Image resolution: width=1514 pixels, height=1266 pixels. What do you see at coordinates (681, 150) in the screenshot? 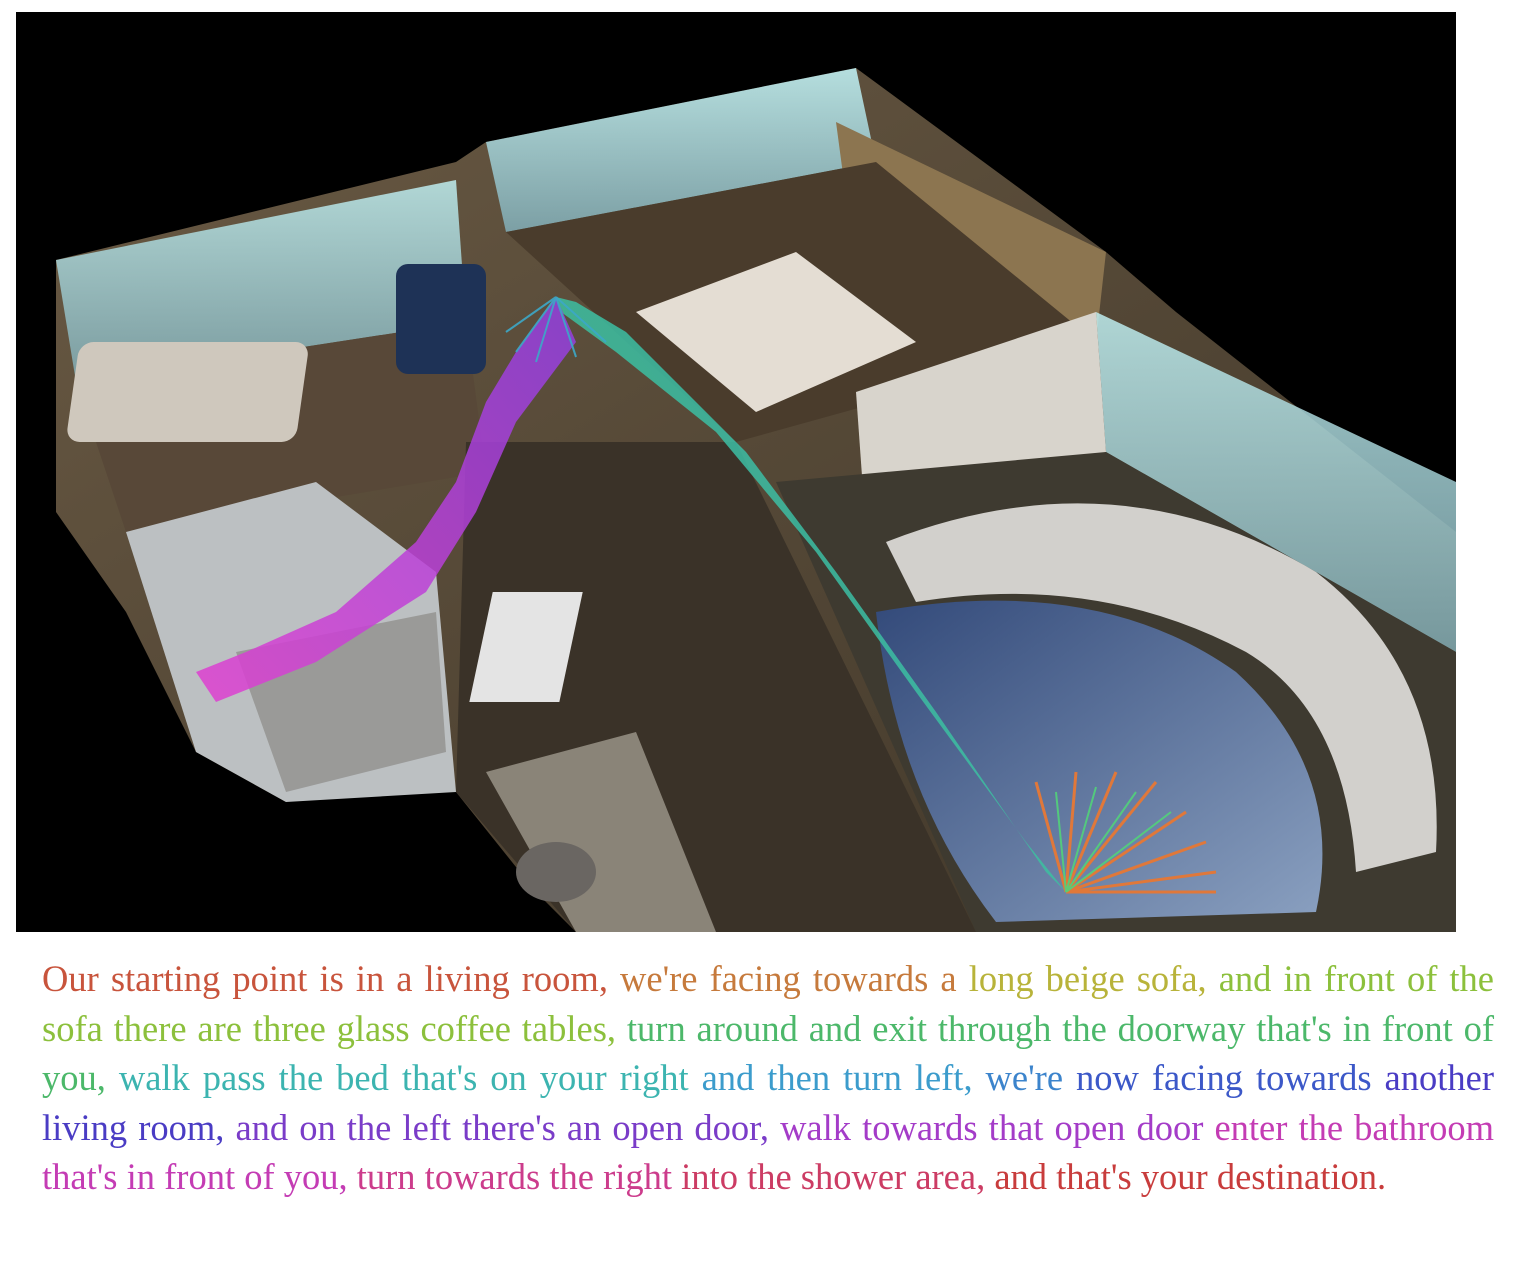
I see `bedroom-window-wall` at bounding box center [681, 150].